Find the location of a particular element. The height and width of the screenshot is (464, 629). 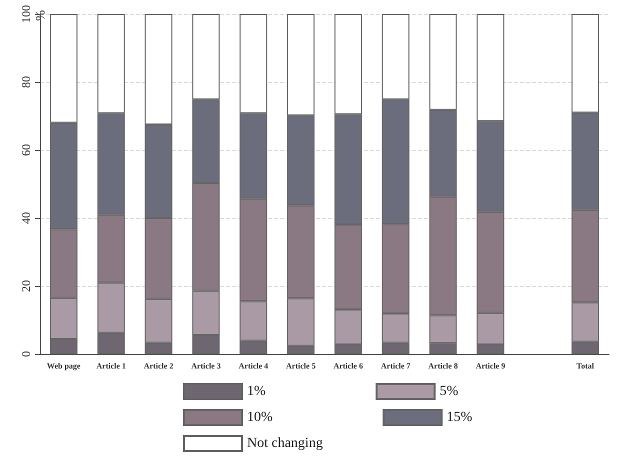

y-tick-label: 20 is located at coordinates (26, 286).